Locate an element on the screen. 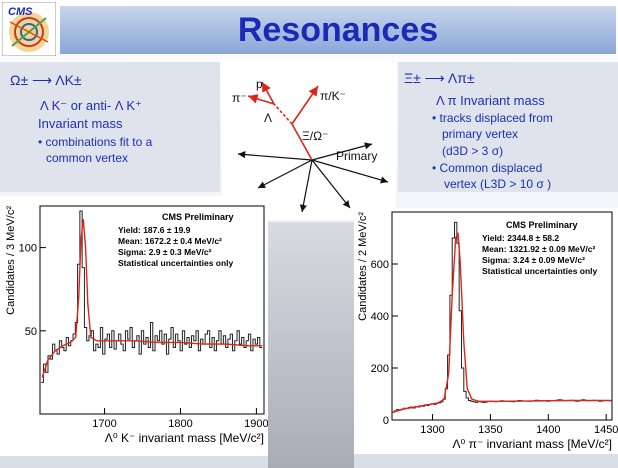 This screenshot has width=618, height=468. xi-bullet1: • tracks displaced from is located at coordinates (492, 118).